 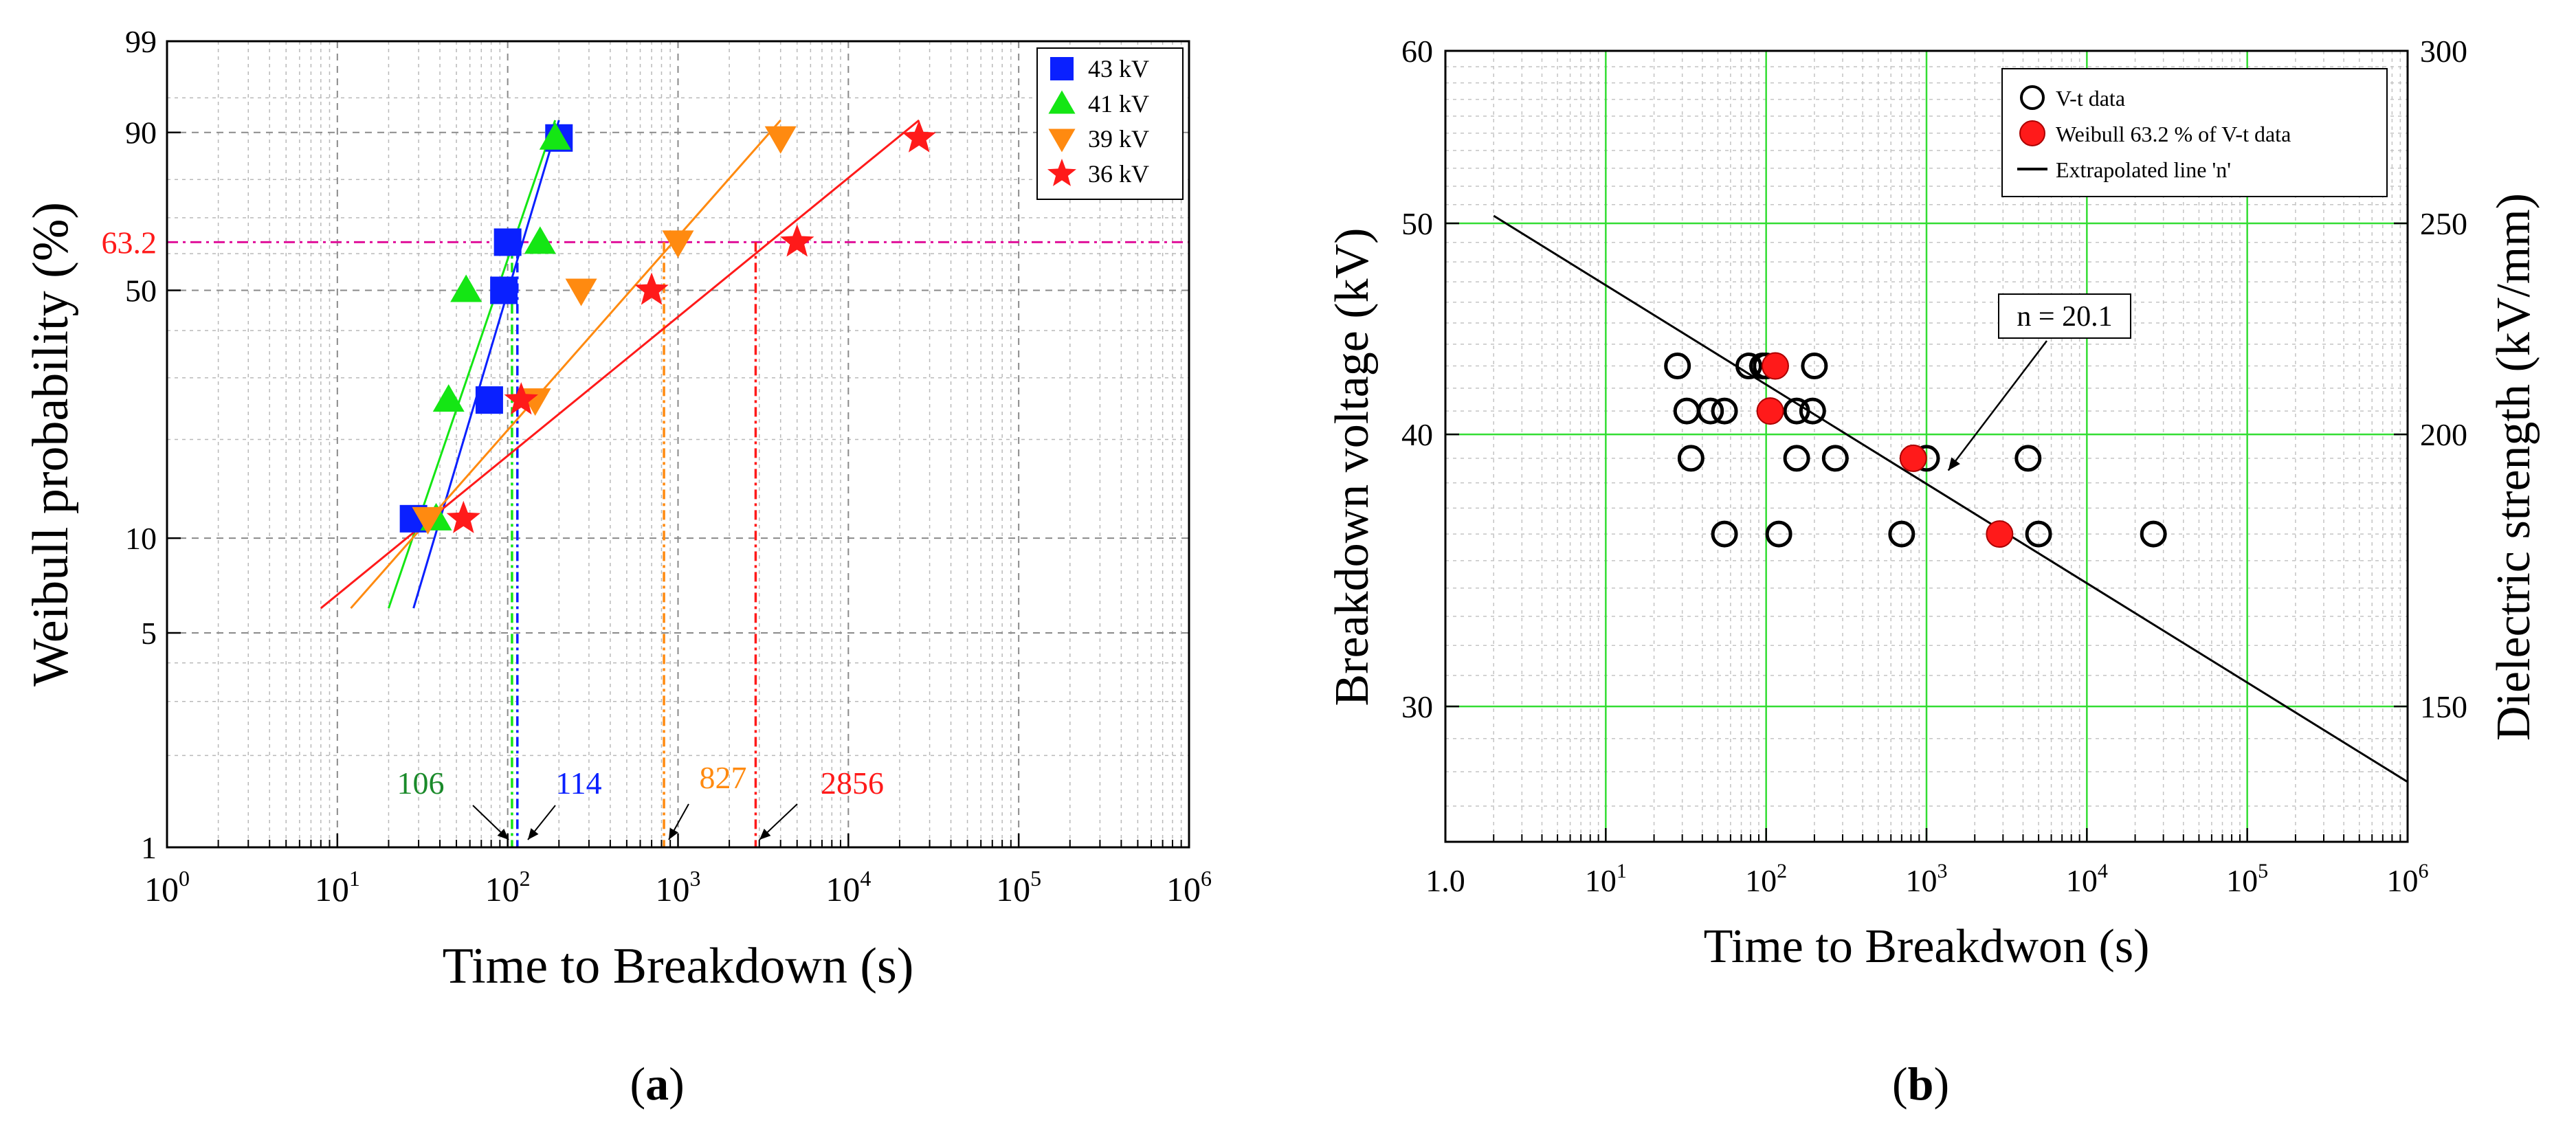 What do you see at coordinates (2443, 707) in the screenshot?
I see `y2-tick-label: 150` at bounding box center [2443, 707].